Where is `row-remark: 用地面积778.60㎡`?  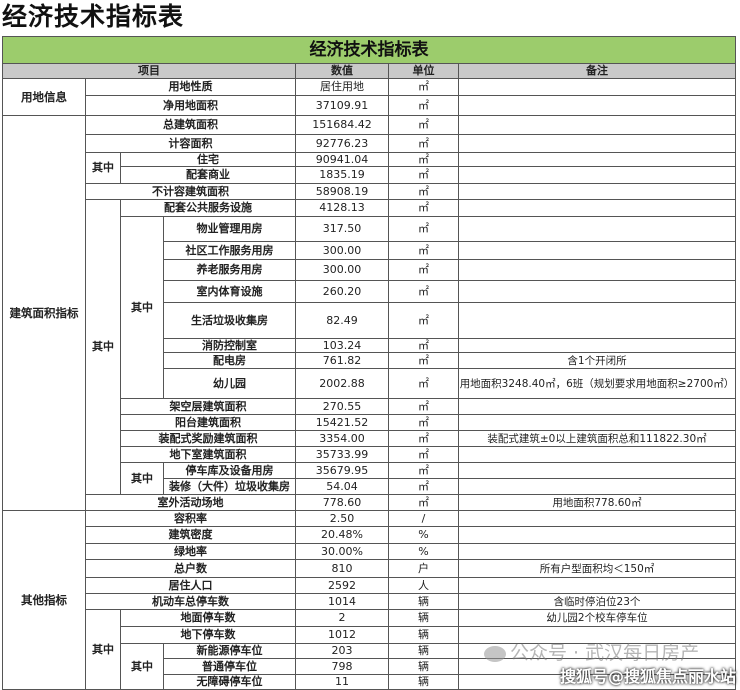 row-remark: 用地面积778.60㎡ is located at coordinates (597, 502).